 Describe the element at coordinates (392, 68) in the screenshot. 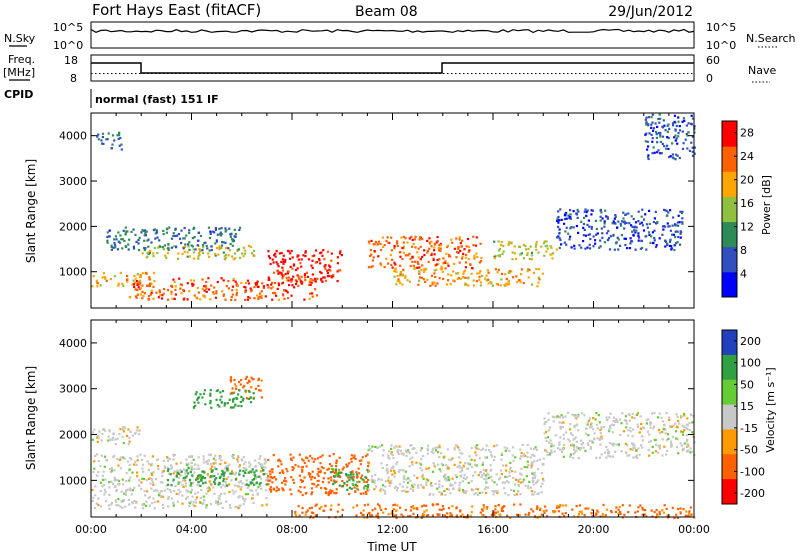

I see `freq-panel` at that location.